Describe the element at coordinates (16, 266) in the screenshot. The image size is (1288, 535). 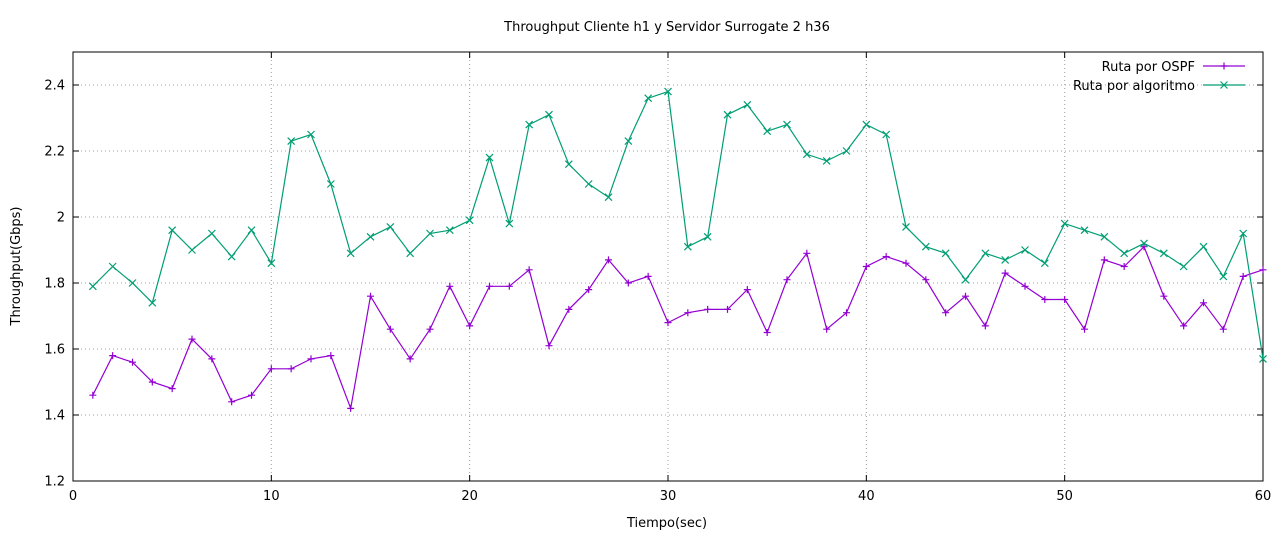
I see `y-axis-label: Throughput(Gbps)` at that location.